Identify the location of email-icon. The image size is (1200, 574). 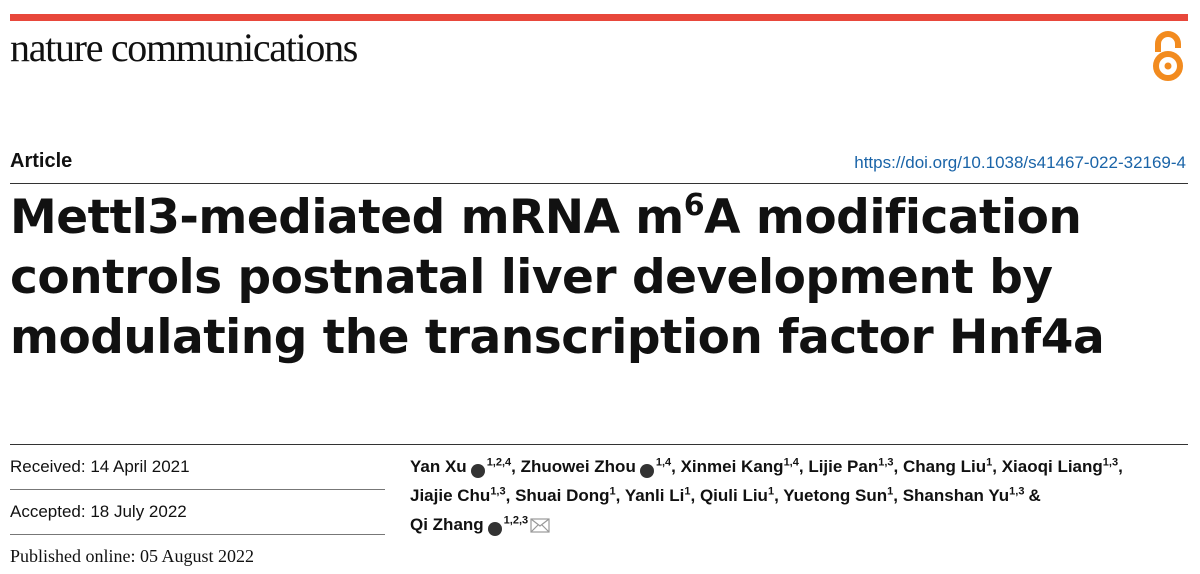
(540, 525).